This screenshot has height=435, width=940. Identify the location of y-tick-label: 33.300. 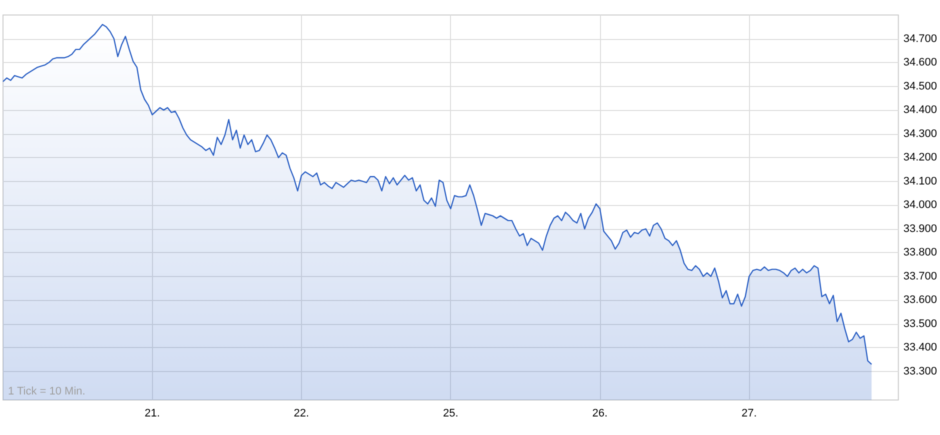
(920, 371).